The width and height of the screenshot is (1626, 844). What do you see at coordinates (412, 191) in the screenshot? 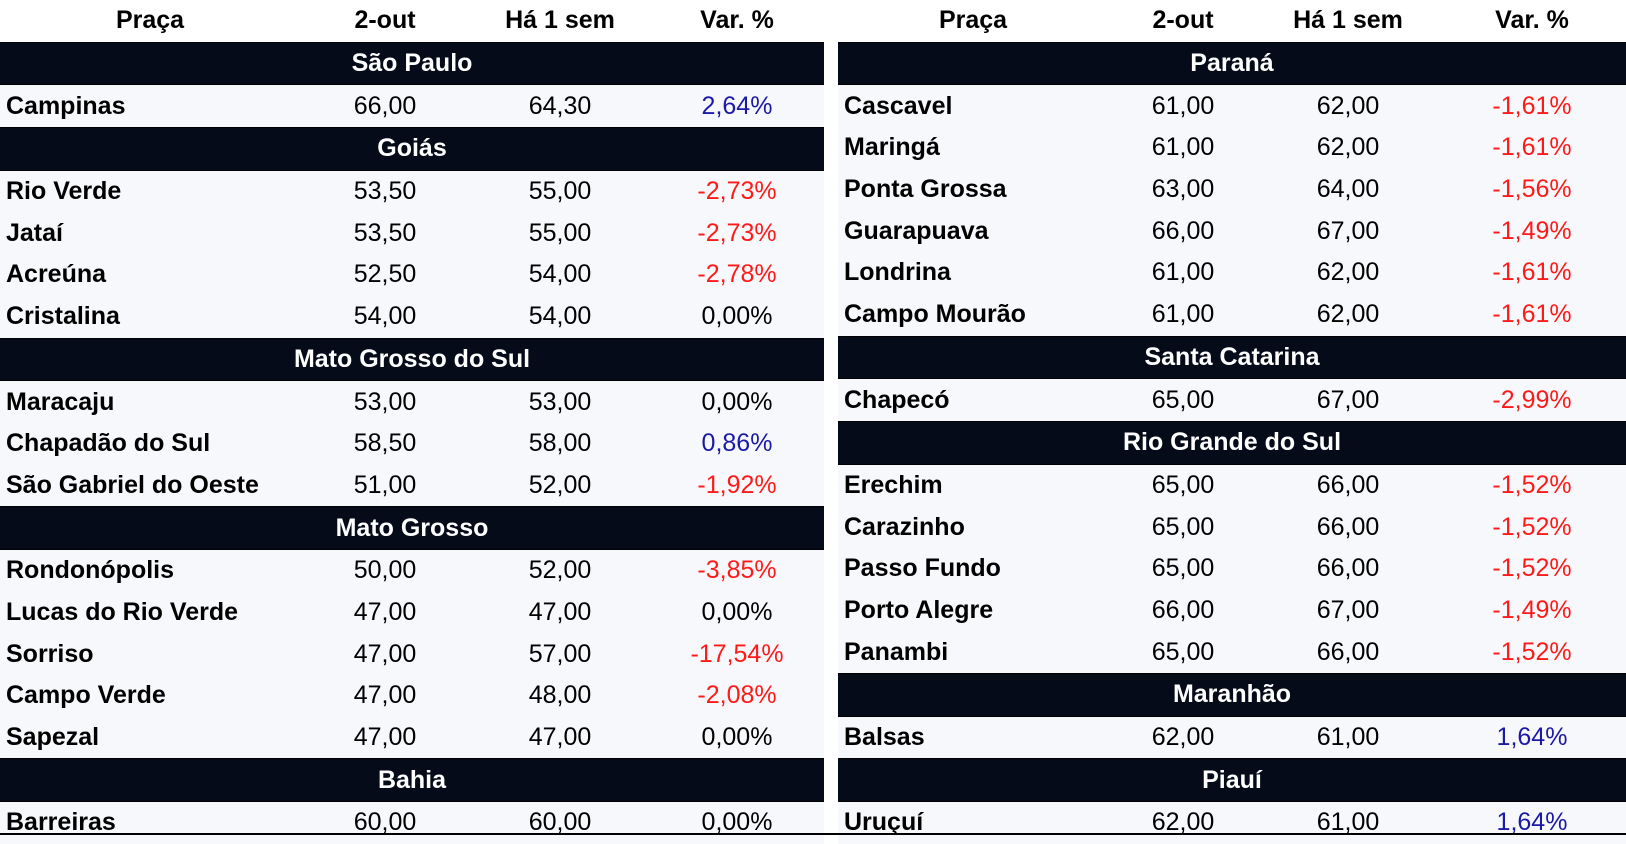
I see `table-row: Rio Verde 53,50 55,00 -2,73%` at bounding box center [412, 191].